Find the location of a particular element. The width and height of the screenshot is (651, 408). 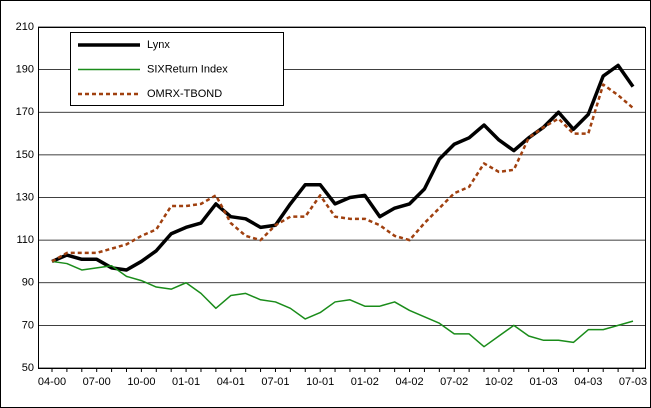

x-tick-label: 10-02 is located at coordinates (499, 382).